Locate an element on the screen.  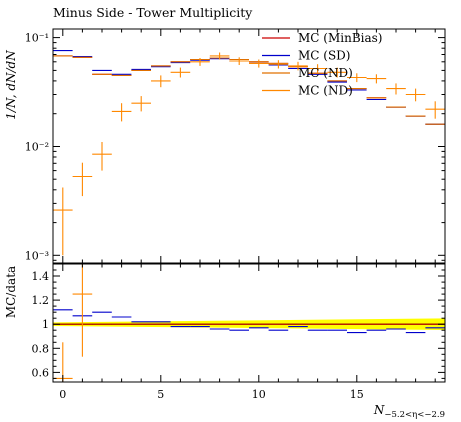
x-axis-label: N−5.2<η<−2.9 is located at coordinates (409, 411).